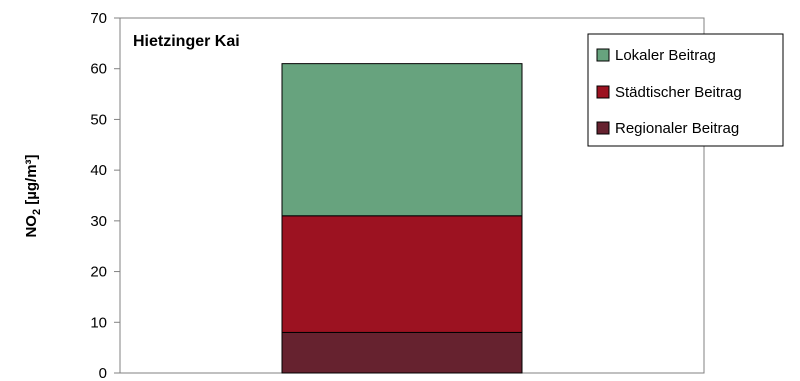  I want to click on legend-swatch-lokaler-beitrag, so click(603, 55).